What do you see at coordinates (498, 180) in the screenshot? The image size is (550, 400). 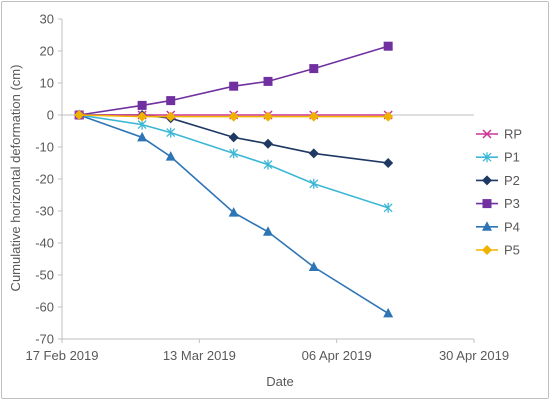 I see `legend-item-p2: P2` at bounding box center [498, 180].